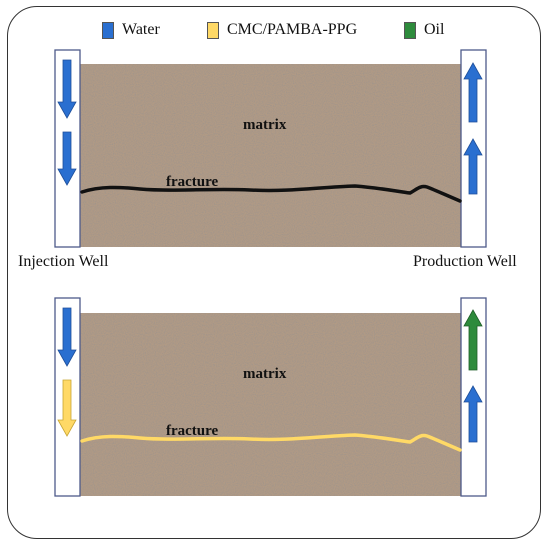  I want to click on oil-arrow-up-icon, so click(473, 340).